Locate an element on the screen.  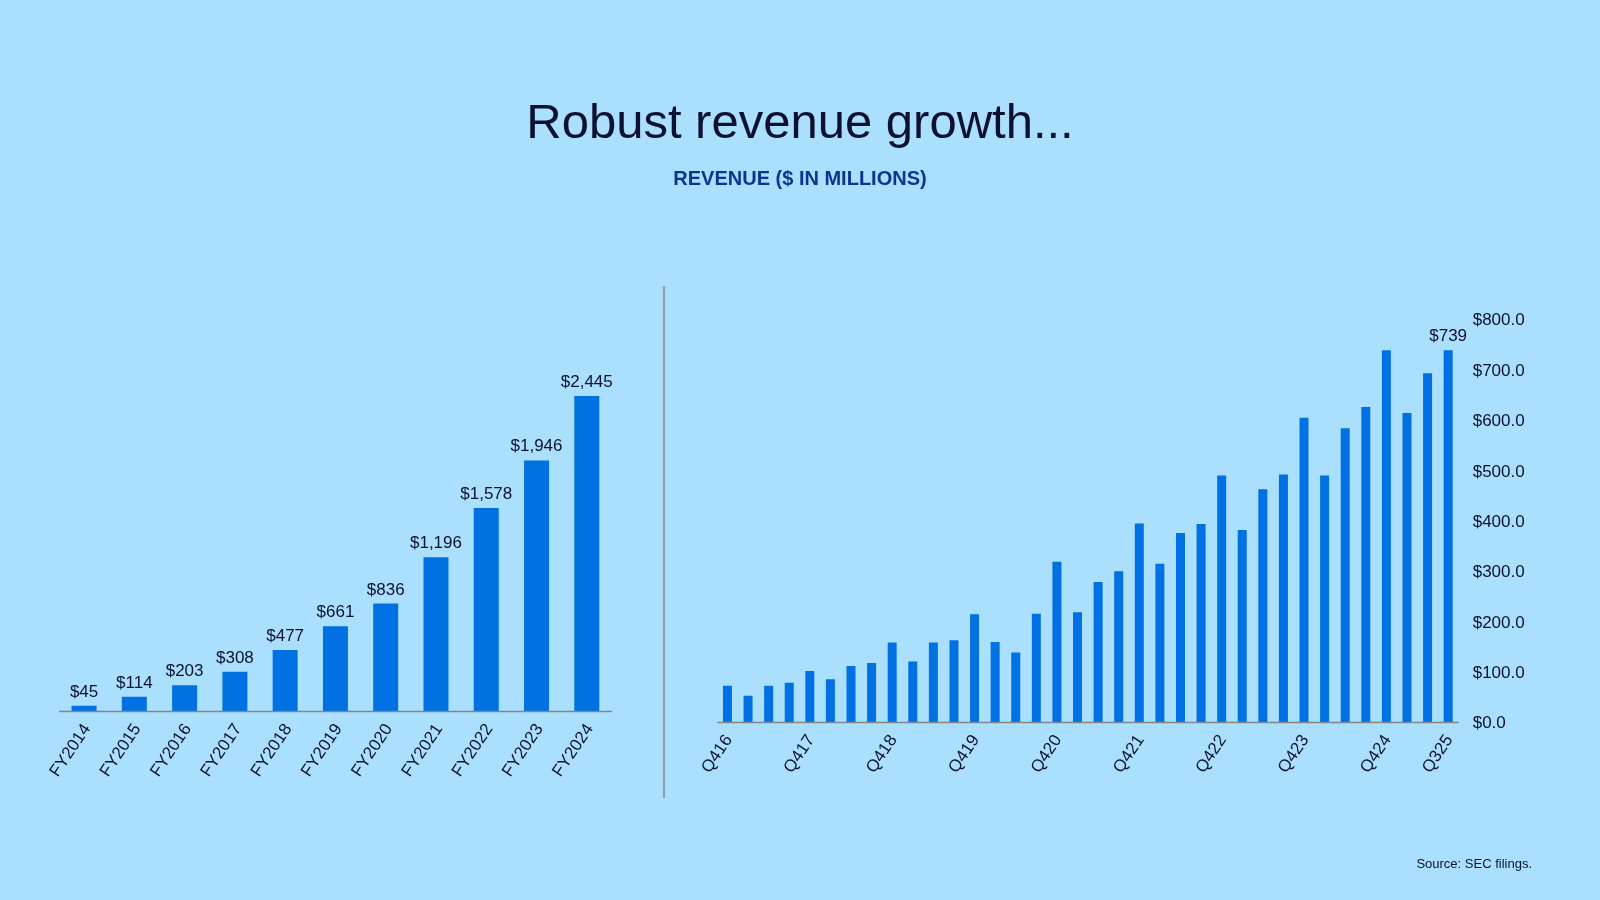
y-tick-label: $800.0 is located at coordinates (1498, 320).